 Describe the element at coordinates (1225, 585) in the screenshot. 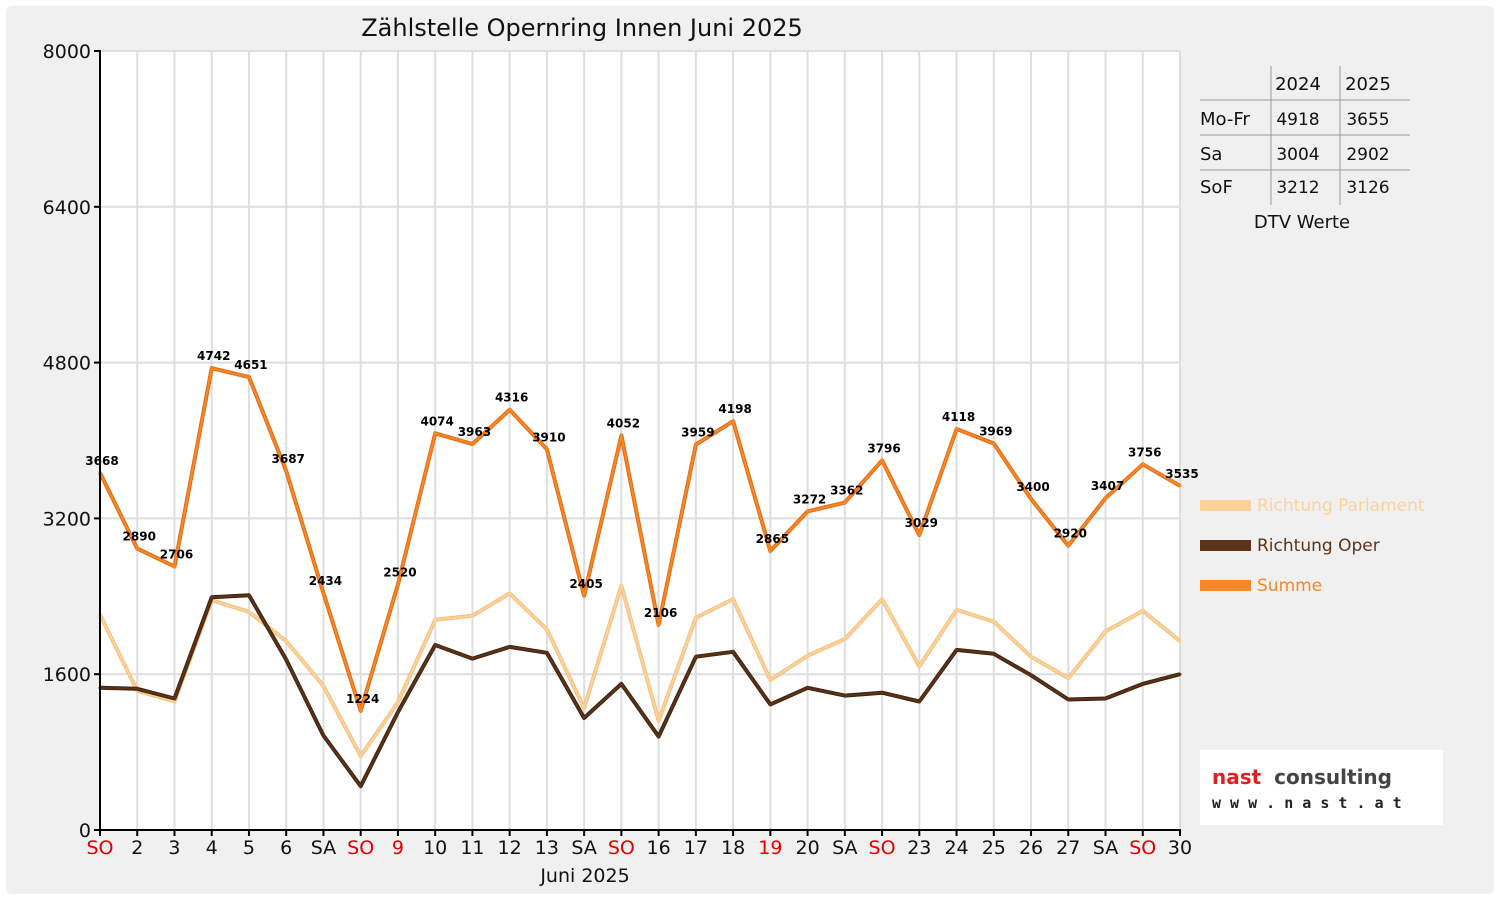

I see `legend-swatch-summe` at that location.